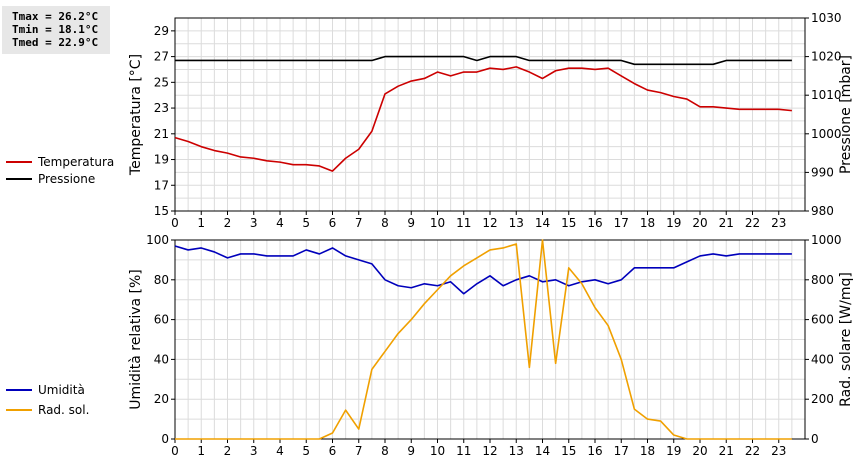 Image resolution: width=860 pixels, height=460 pixels. I want to click on y-tick-label: 19, so click(161, 160).